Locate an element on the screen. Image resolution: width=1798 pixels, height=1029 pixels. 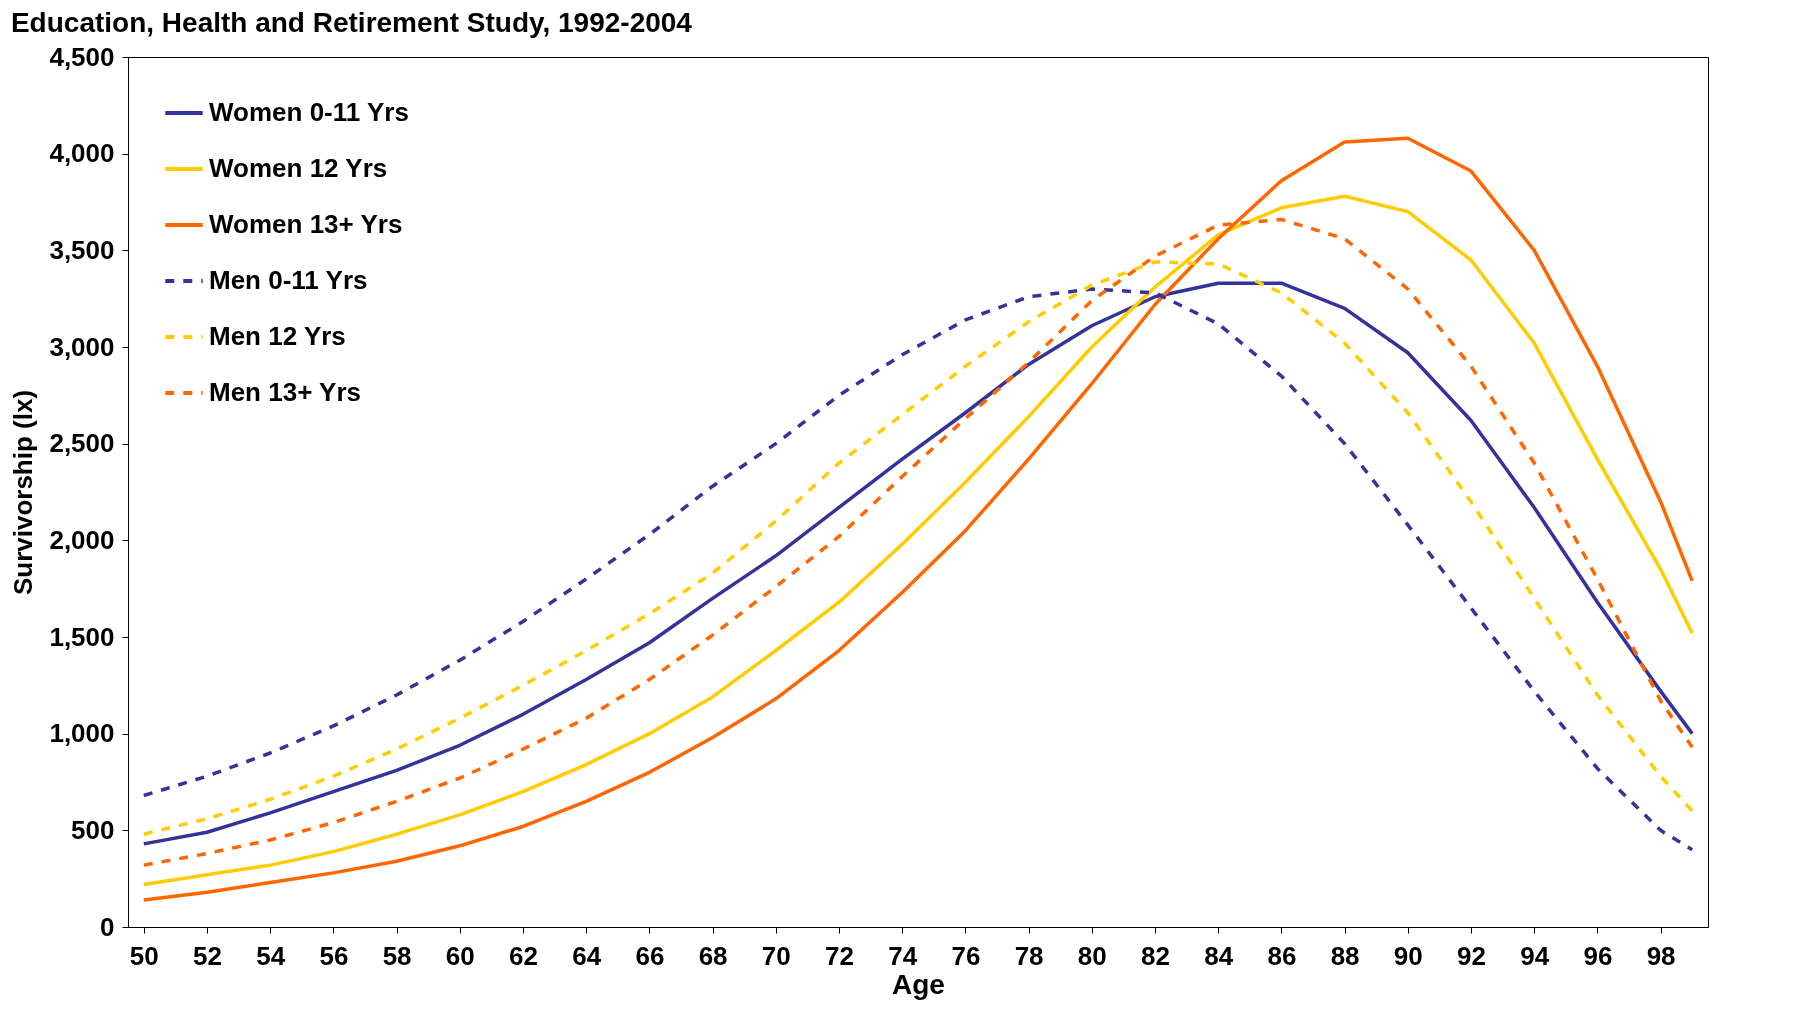
y-tick-label: 2,500 is located at coordinates (82, 443).